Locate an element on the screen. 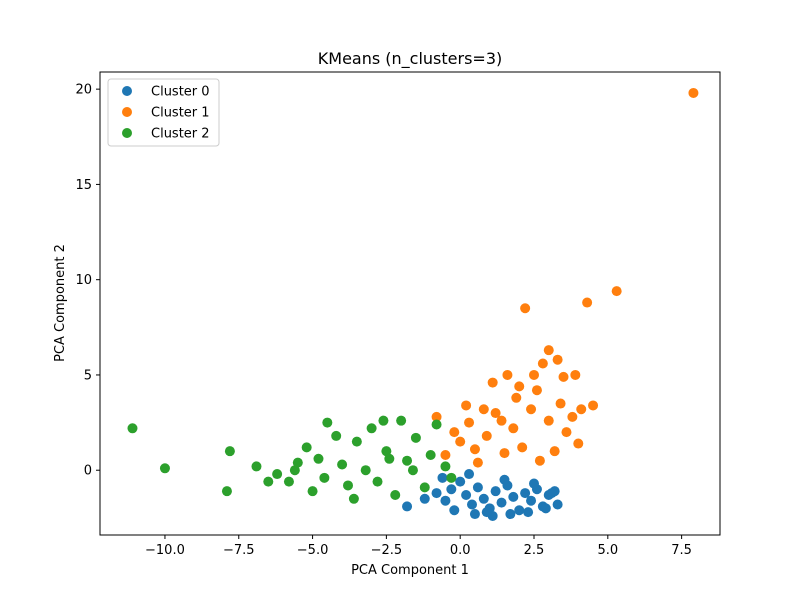 The width and height of the screenshot is (800, 600). legend-box is located at coordinates (163, 112).